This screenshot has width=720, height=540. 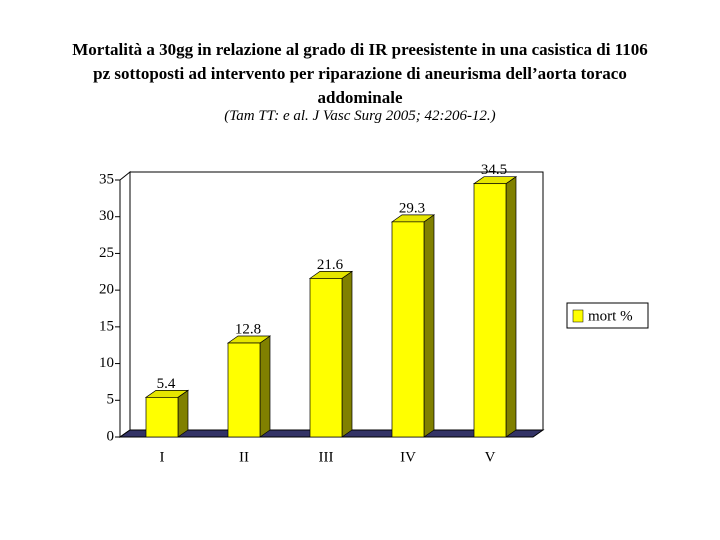 I want to click on x-tick-label: IV, so click(x=408, y=457).